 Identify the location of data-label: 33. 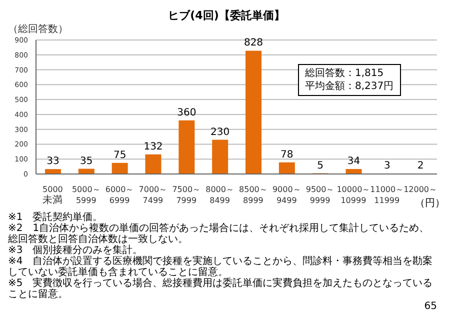
(53, 162).